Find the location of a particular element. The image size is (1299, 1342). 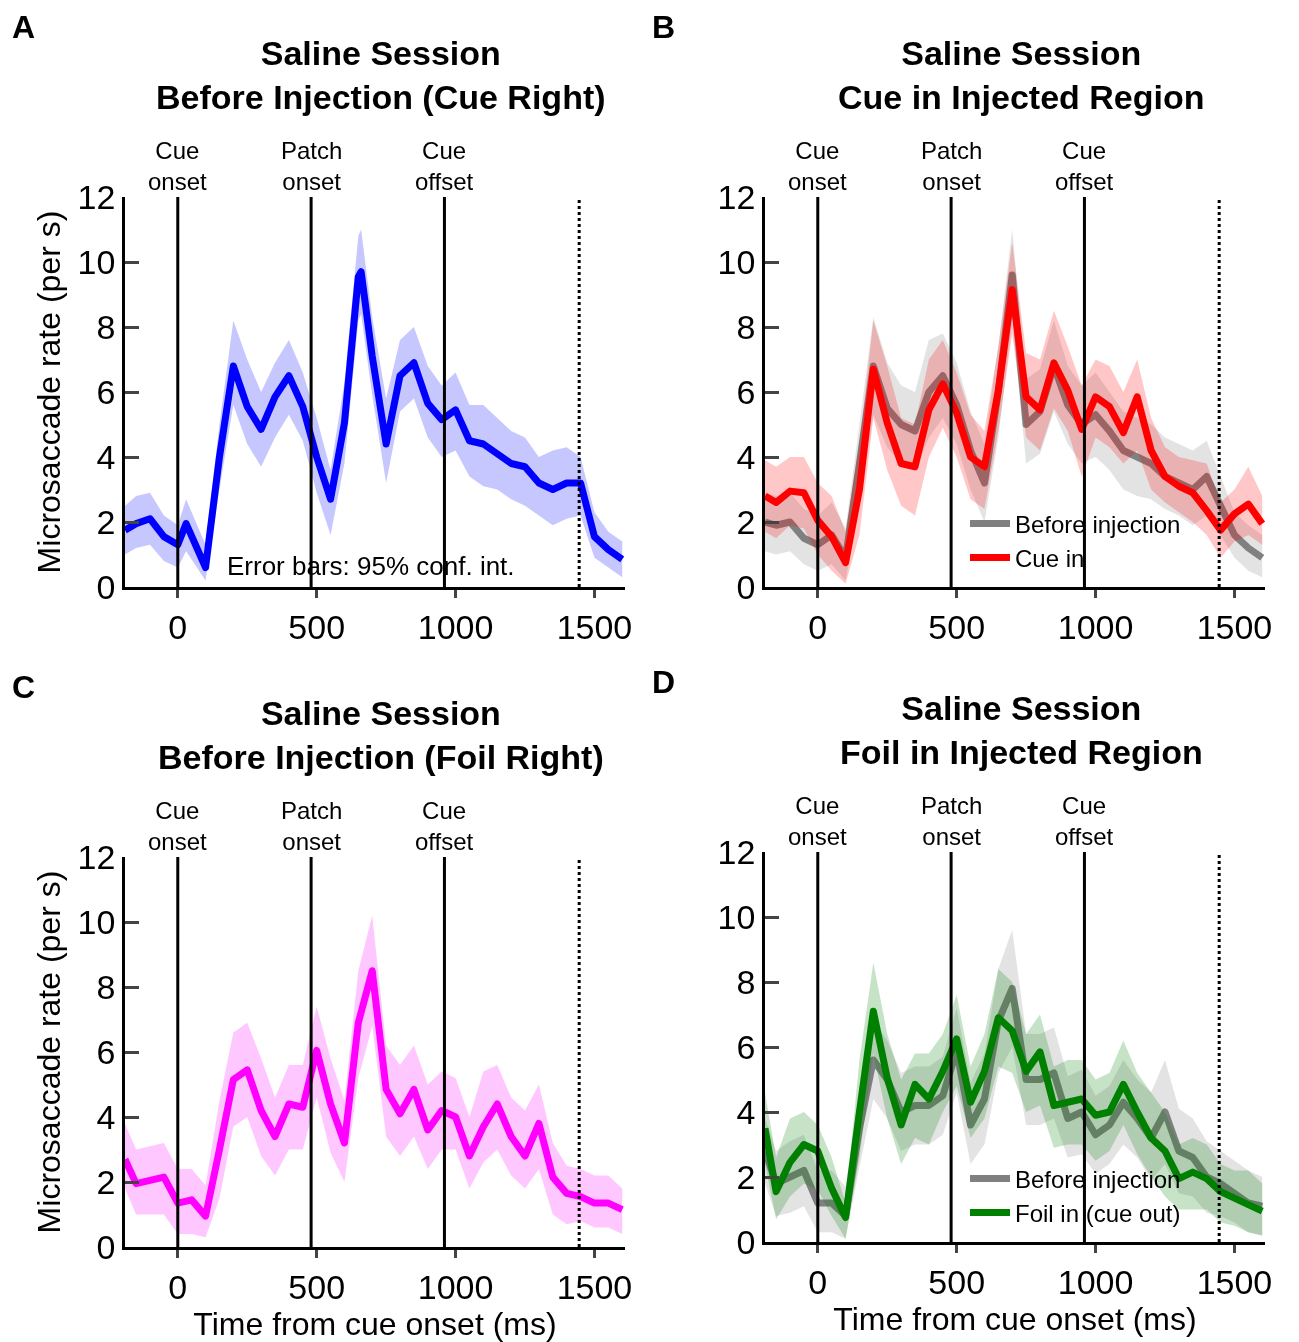

text: D is located at coordinates (664, 682).